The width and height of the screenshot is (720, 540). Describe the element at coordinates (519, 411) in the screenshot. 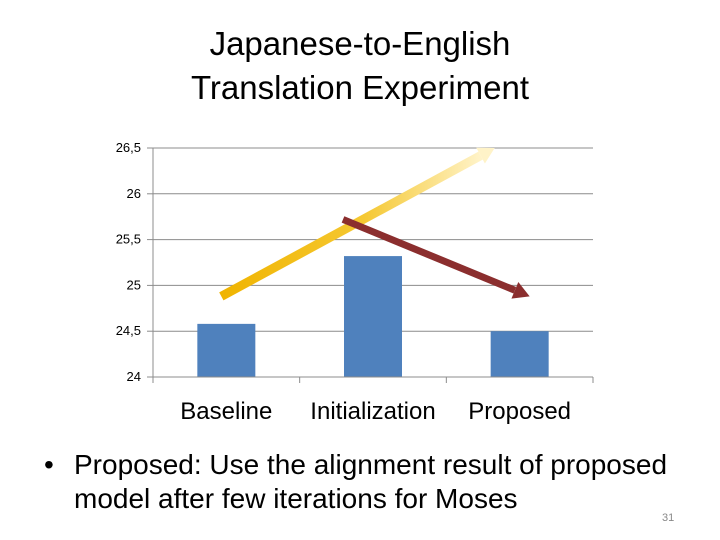

I see `x-category-label: Proposed` at that location.